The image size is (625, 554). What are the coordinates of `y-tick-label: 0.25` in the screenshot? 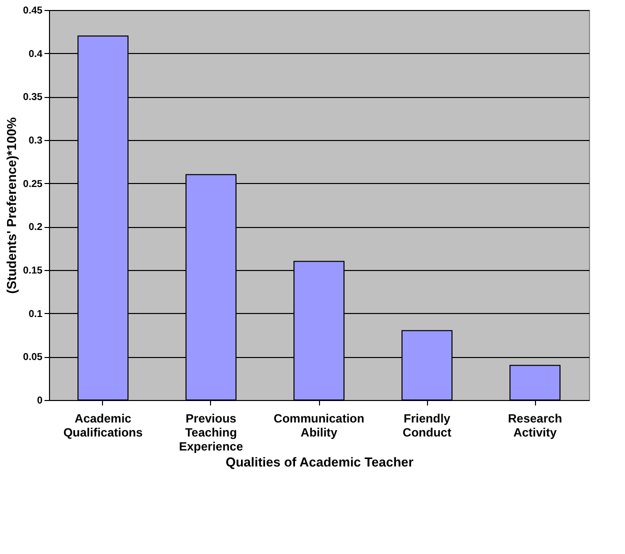 It's located at (33, 184).